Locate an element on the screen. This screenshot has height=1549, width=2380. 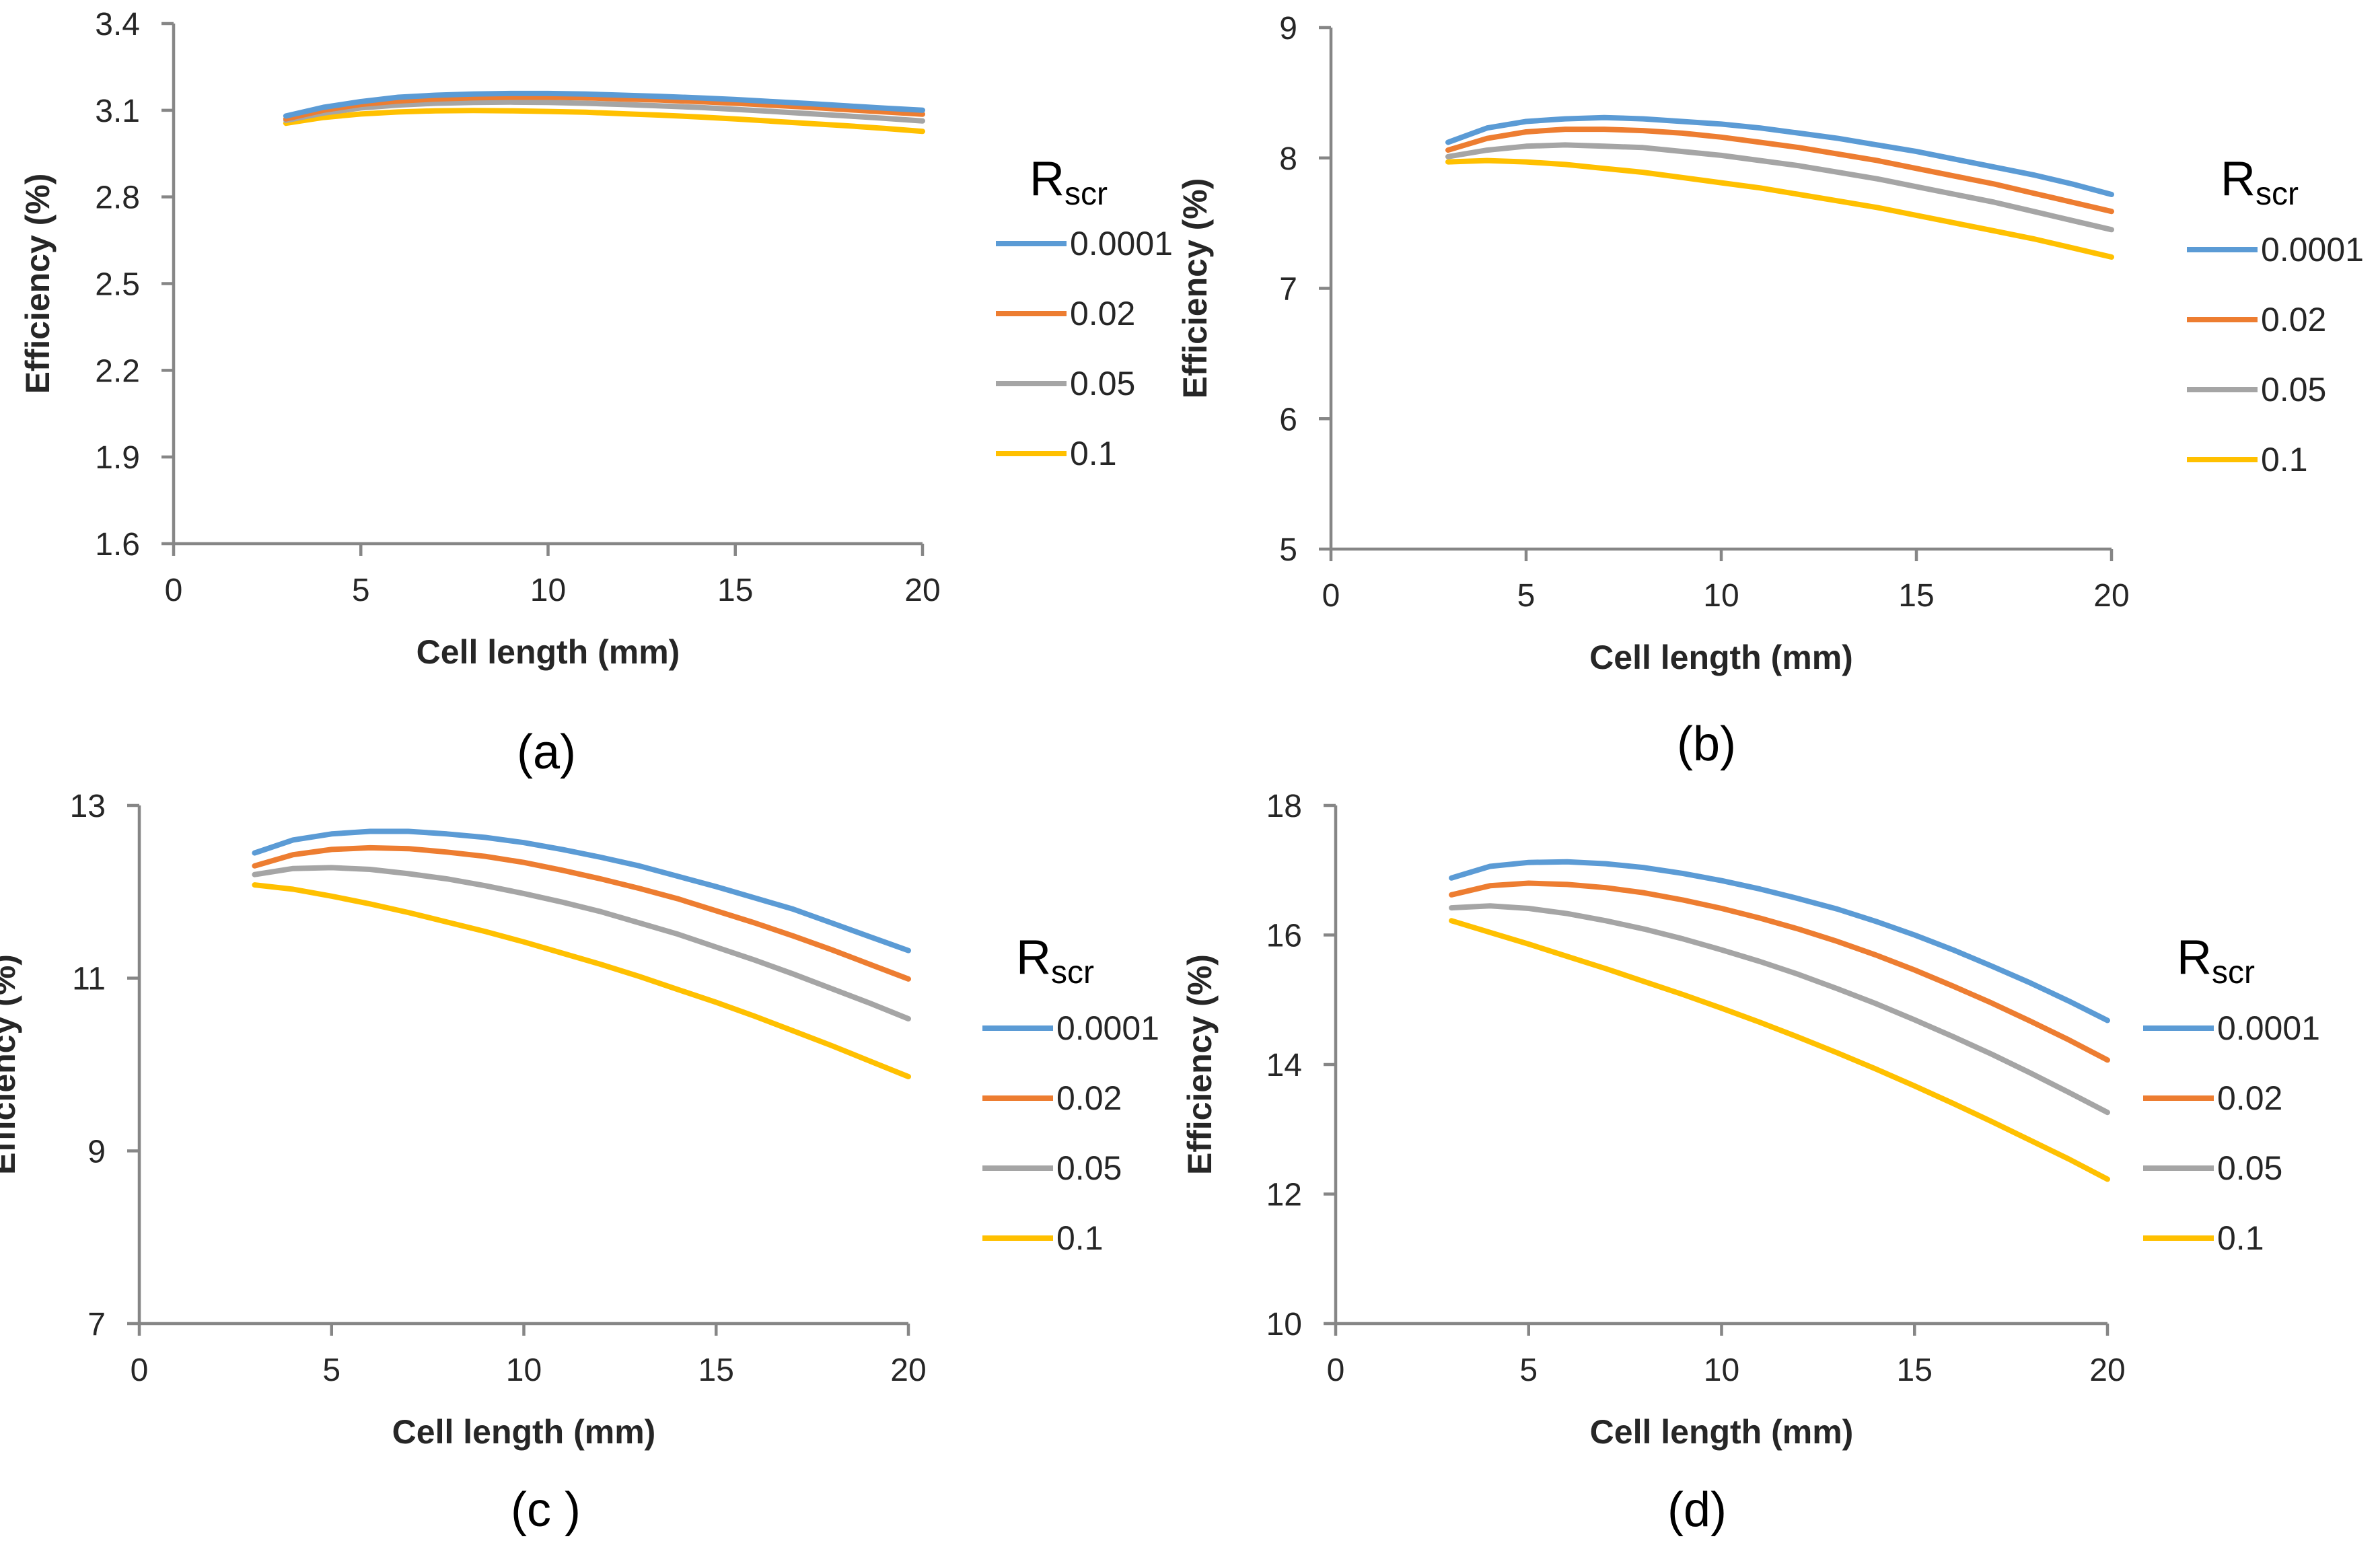
chart-1-y-tick-label: 7 is located at coordinates (1288, 290).